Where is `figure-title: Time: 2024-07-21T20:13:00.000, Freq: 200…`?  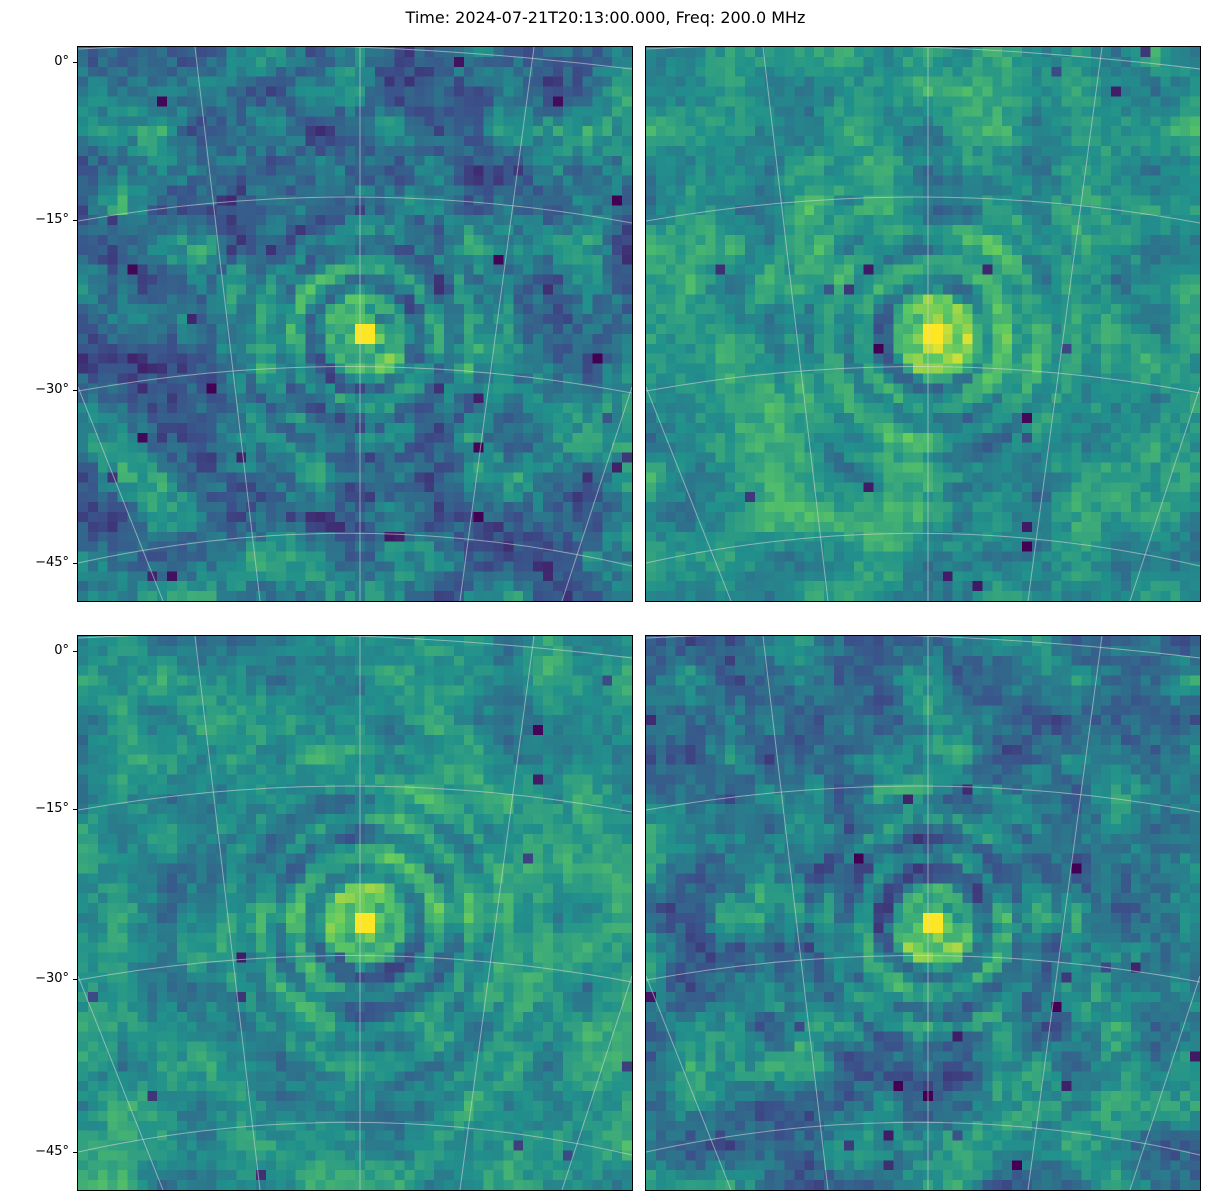 figure-title: Time: 2024-07-21T20:13:00.000, Freq: 200… is located at coordinates (605, 17).